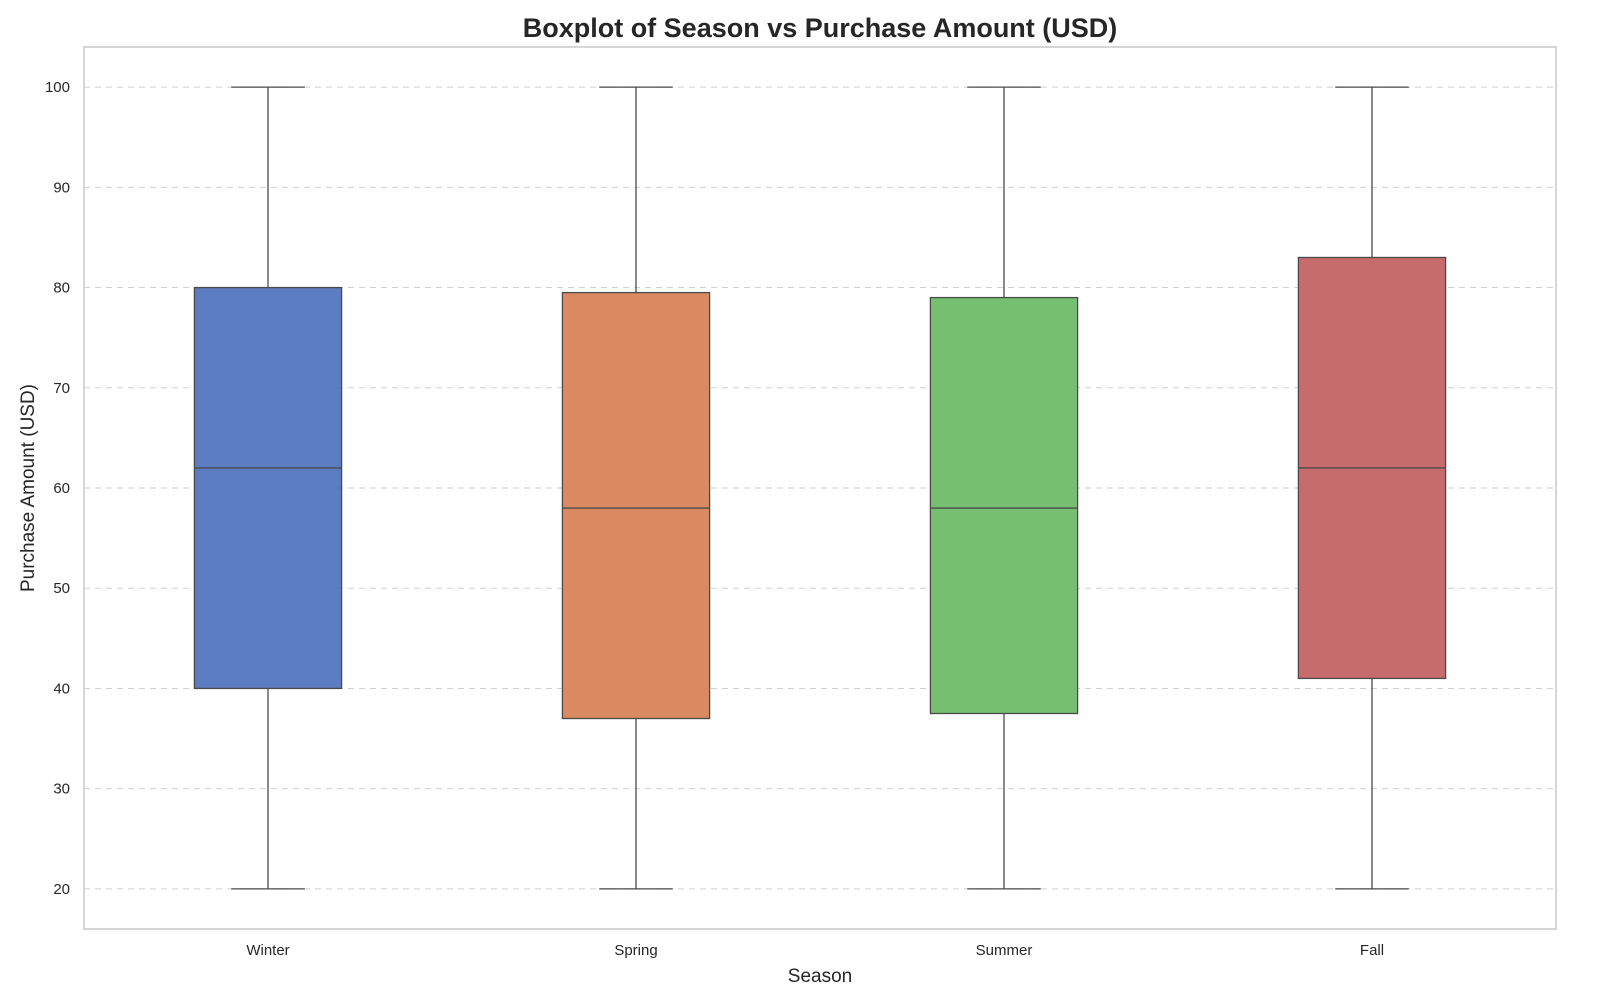 Image resolution: width=1600 pixels, height=1000 pixels. What do you see at coordinates (61, 789) in the screenshot?
I see `y-tick-label-30: 30` at bounding box center [61, 789].